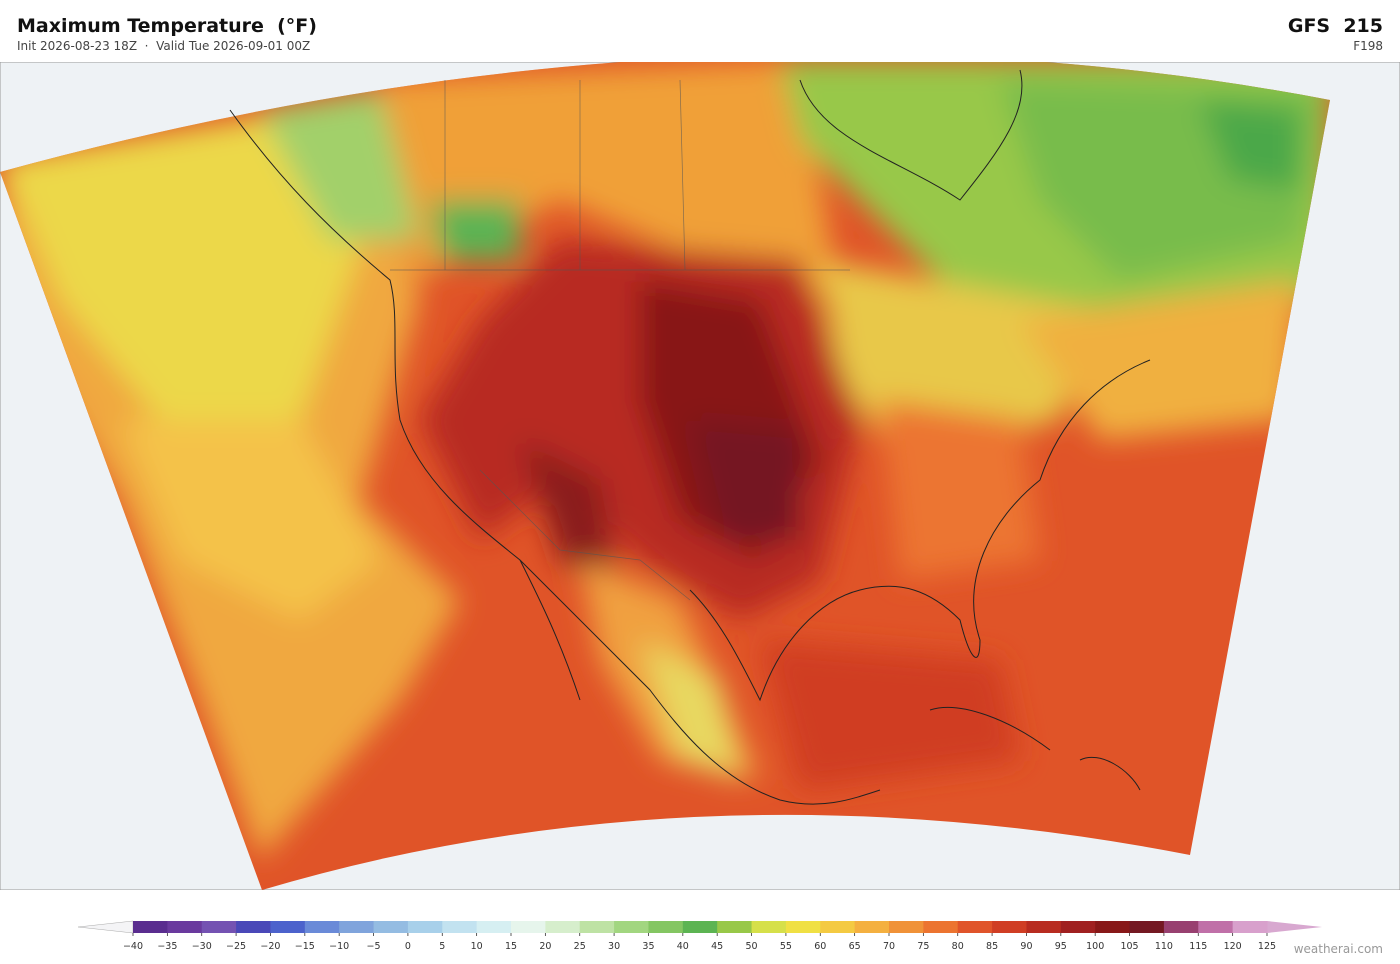 This screenshot has height=964, width=1400. Describe the element at coordinates (236, 945) in the screenshot. I see `colorbar-tick-label: −25` at that location.